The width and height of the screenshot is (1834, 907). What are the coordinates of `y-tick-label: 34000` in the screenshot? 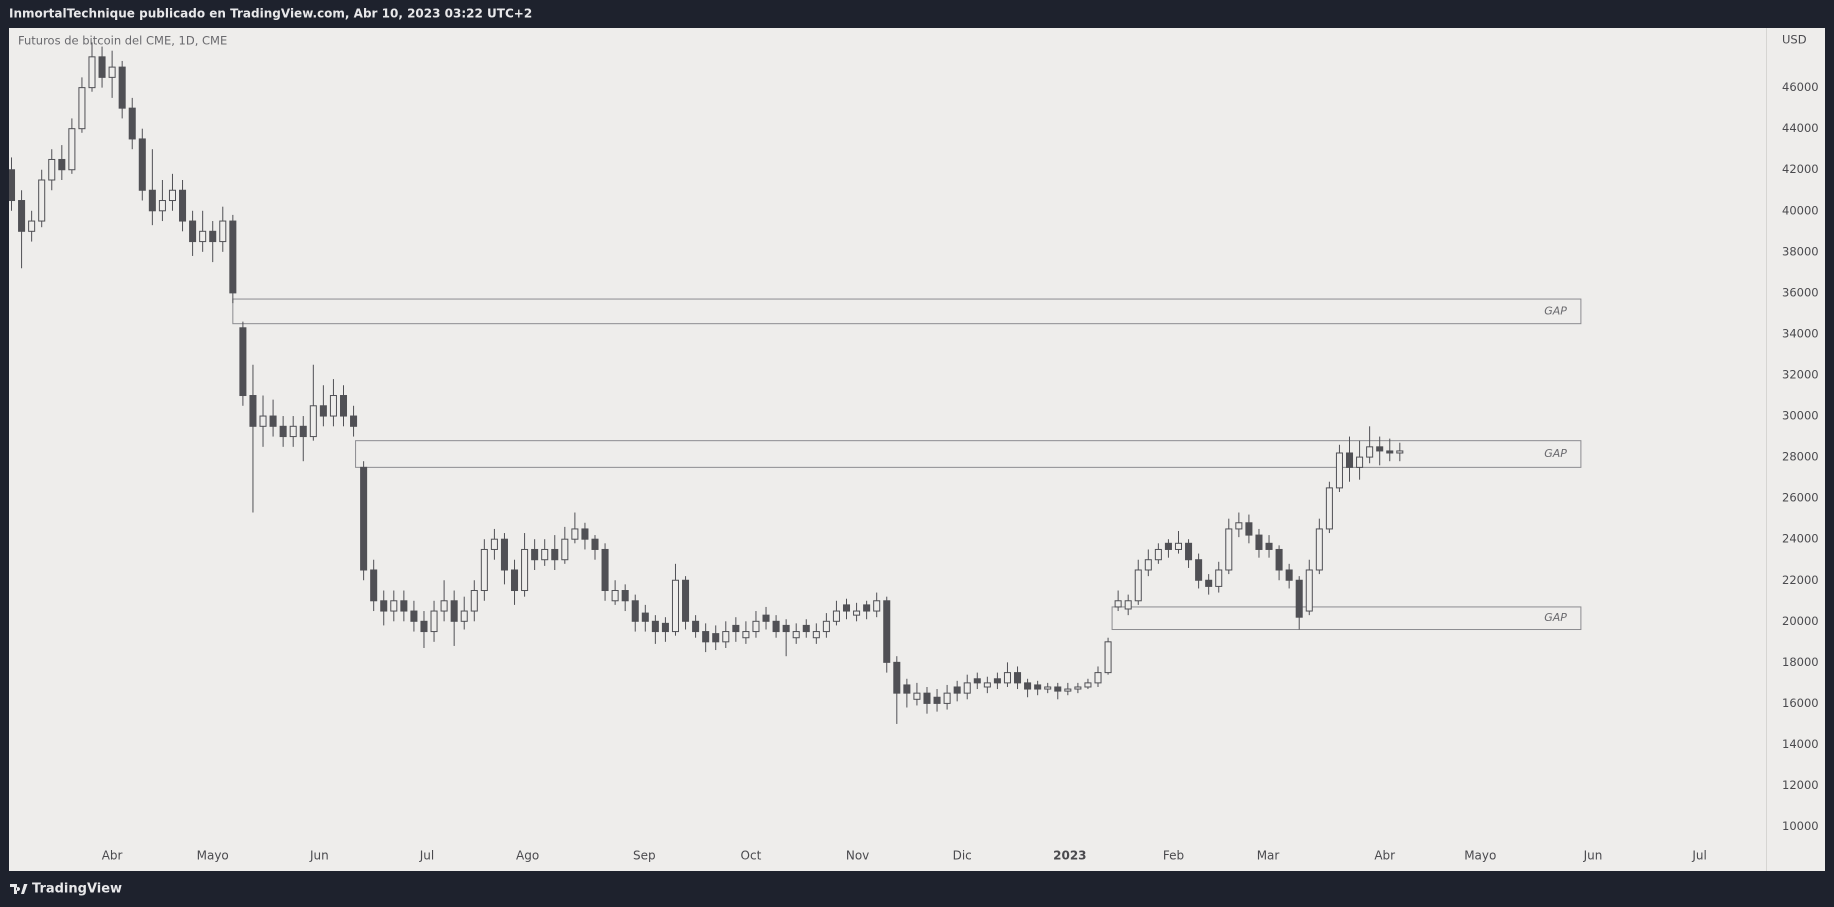 It's located at (1800, 333).